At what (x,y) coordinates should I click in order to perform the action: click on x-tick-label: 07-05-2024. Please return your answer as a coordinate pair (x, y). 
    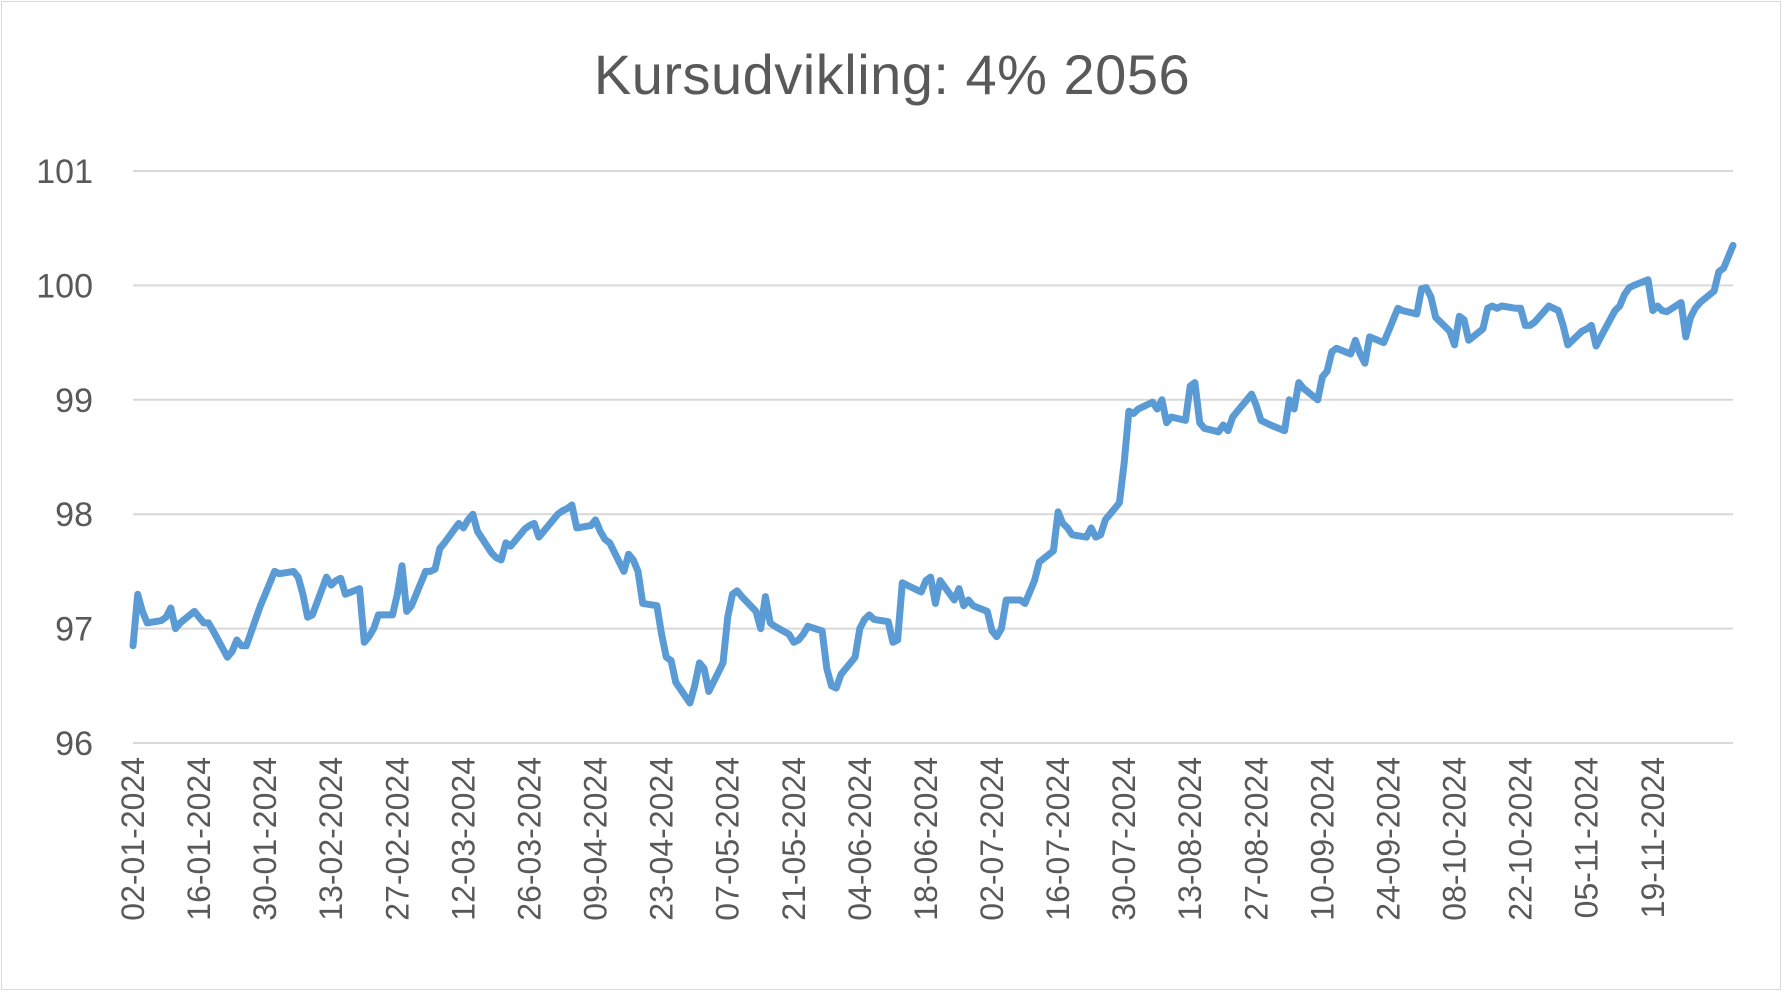
    Looking at the image, I should click on (728, 839).